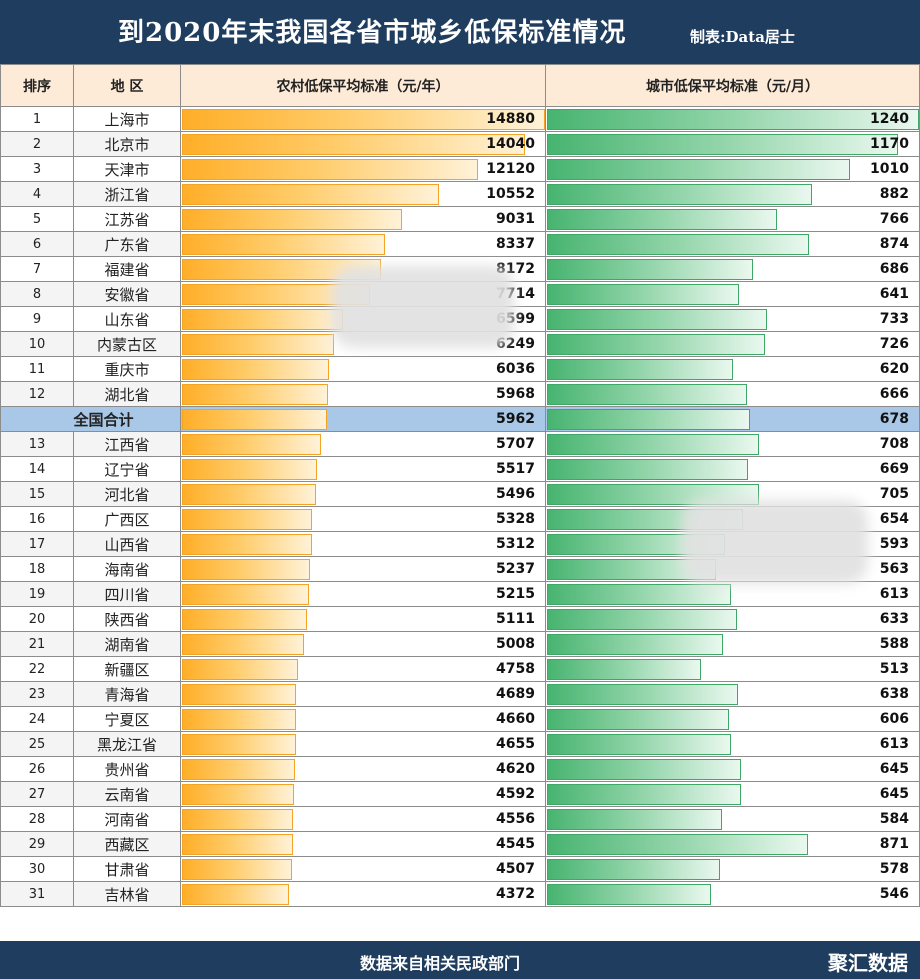 The width and height of the screenshot is (920, 979). Describe the element at coordinates (363, 819) in the screenshot. I see `rural-cell: 4556` at that location.